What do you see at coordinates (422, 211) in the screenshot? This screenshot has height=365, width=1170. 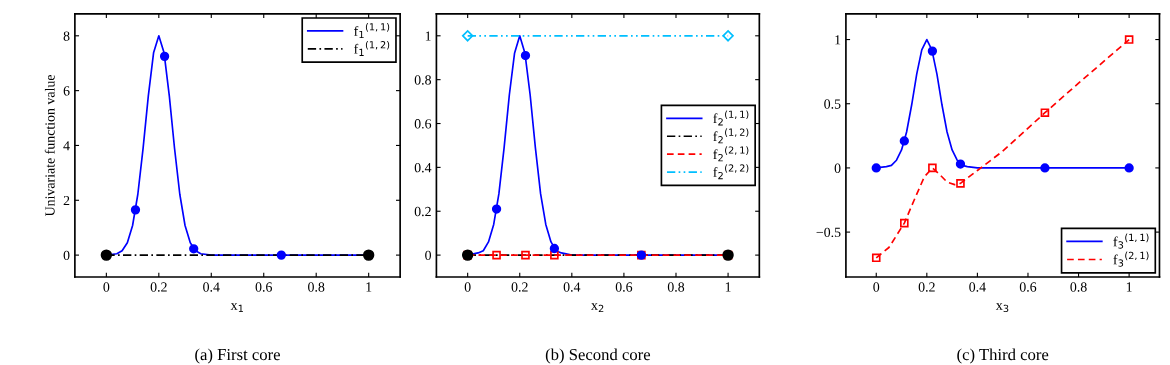 I see `y-tick-label: 0.2` at bounding box center [422, 211].